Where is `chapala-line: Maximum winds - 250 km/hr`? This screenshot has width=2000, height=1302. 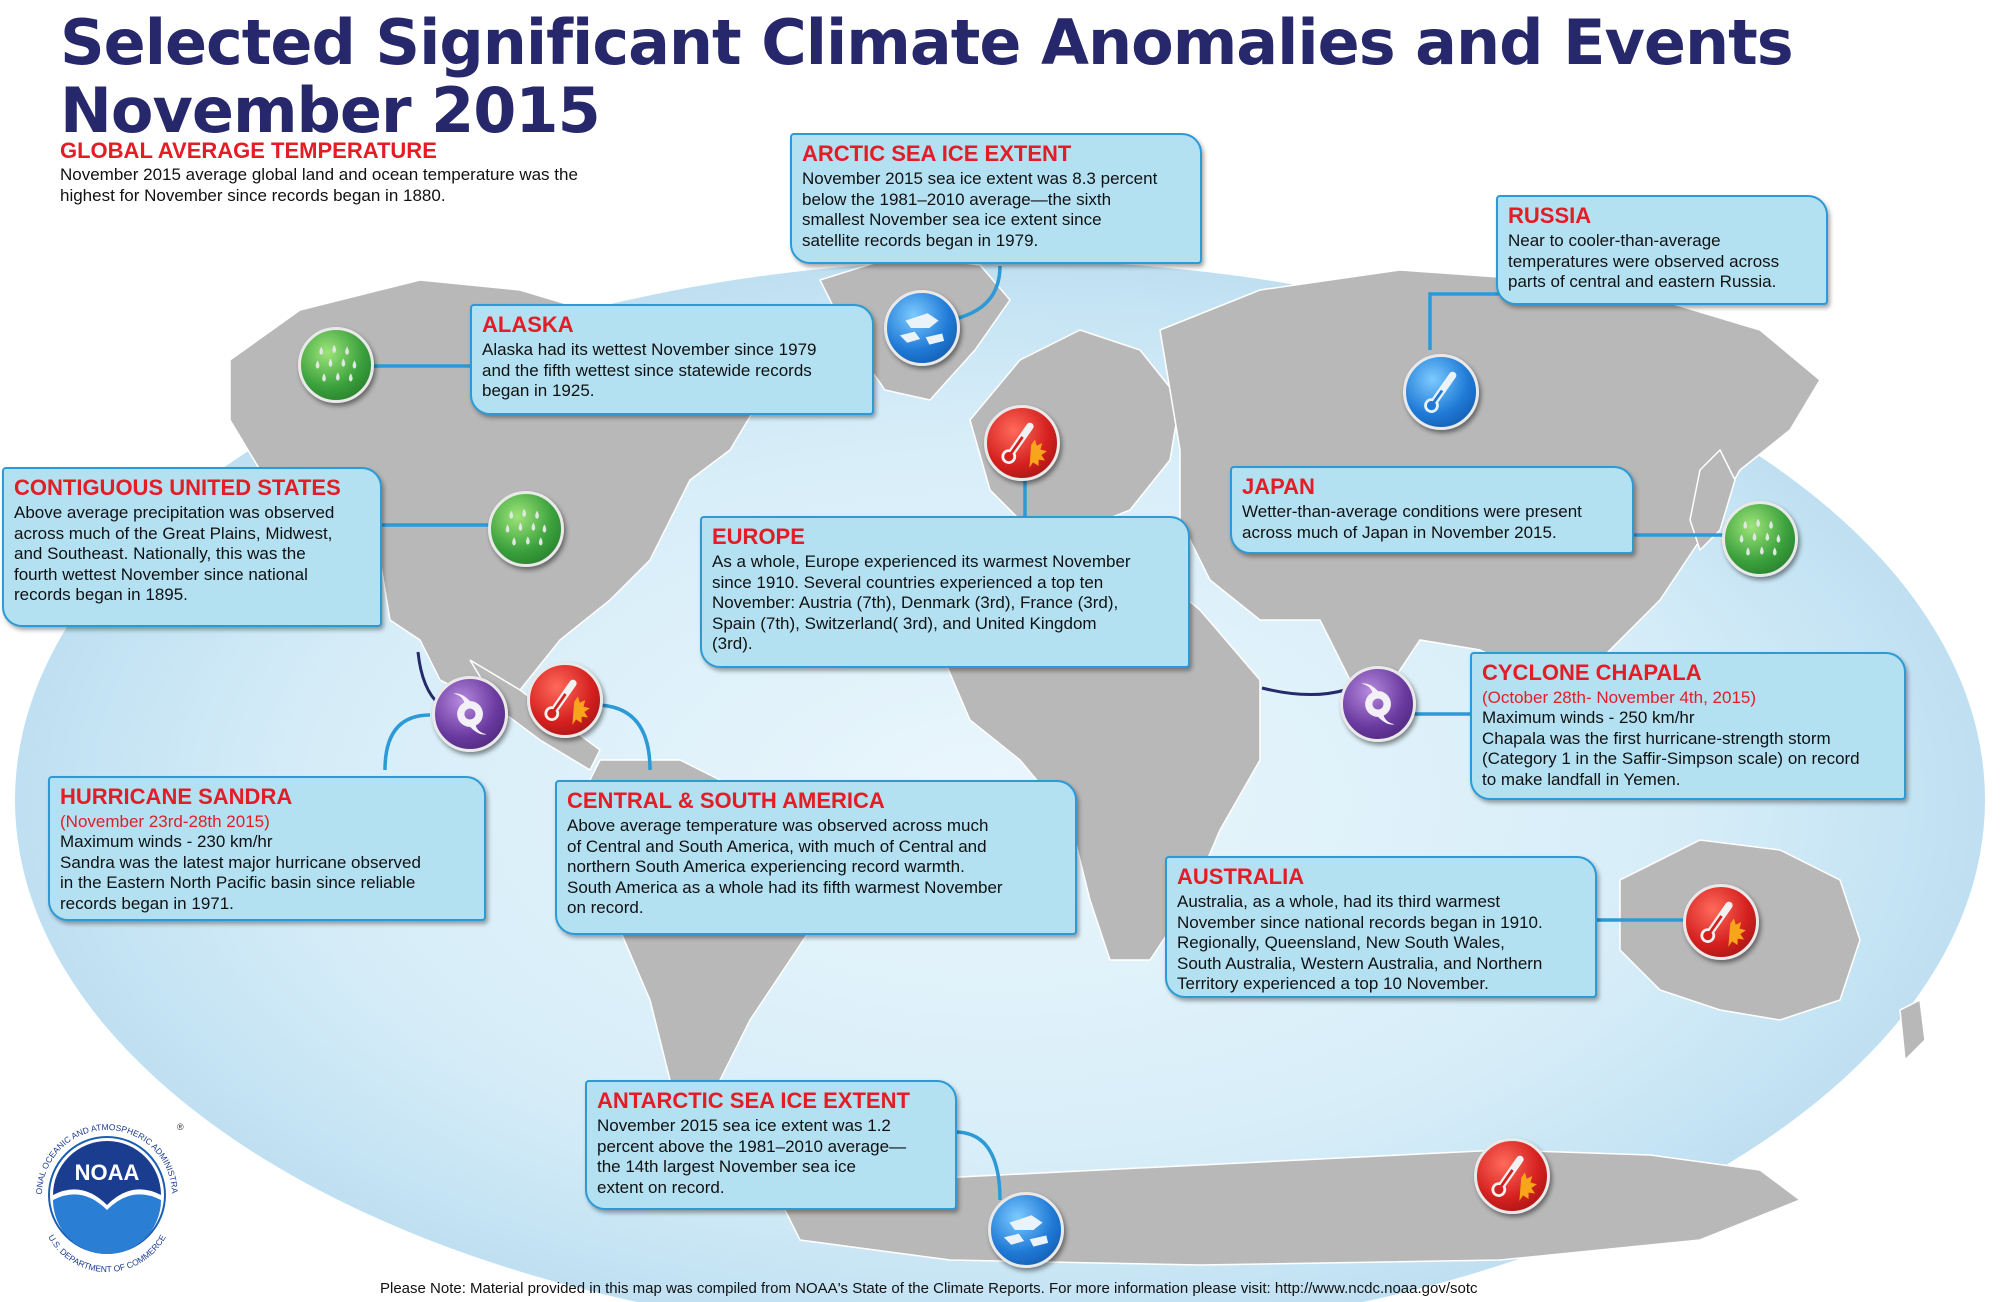 chapala-line: Maximum winds - 250 km/hr is located at coordinates (1588, 717).